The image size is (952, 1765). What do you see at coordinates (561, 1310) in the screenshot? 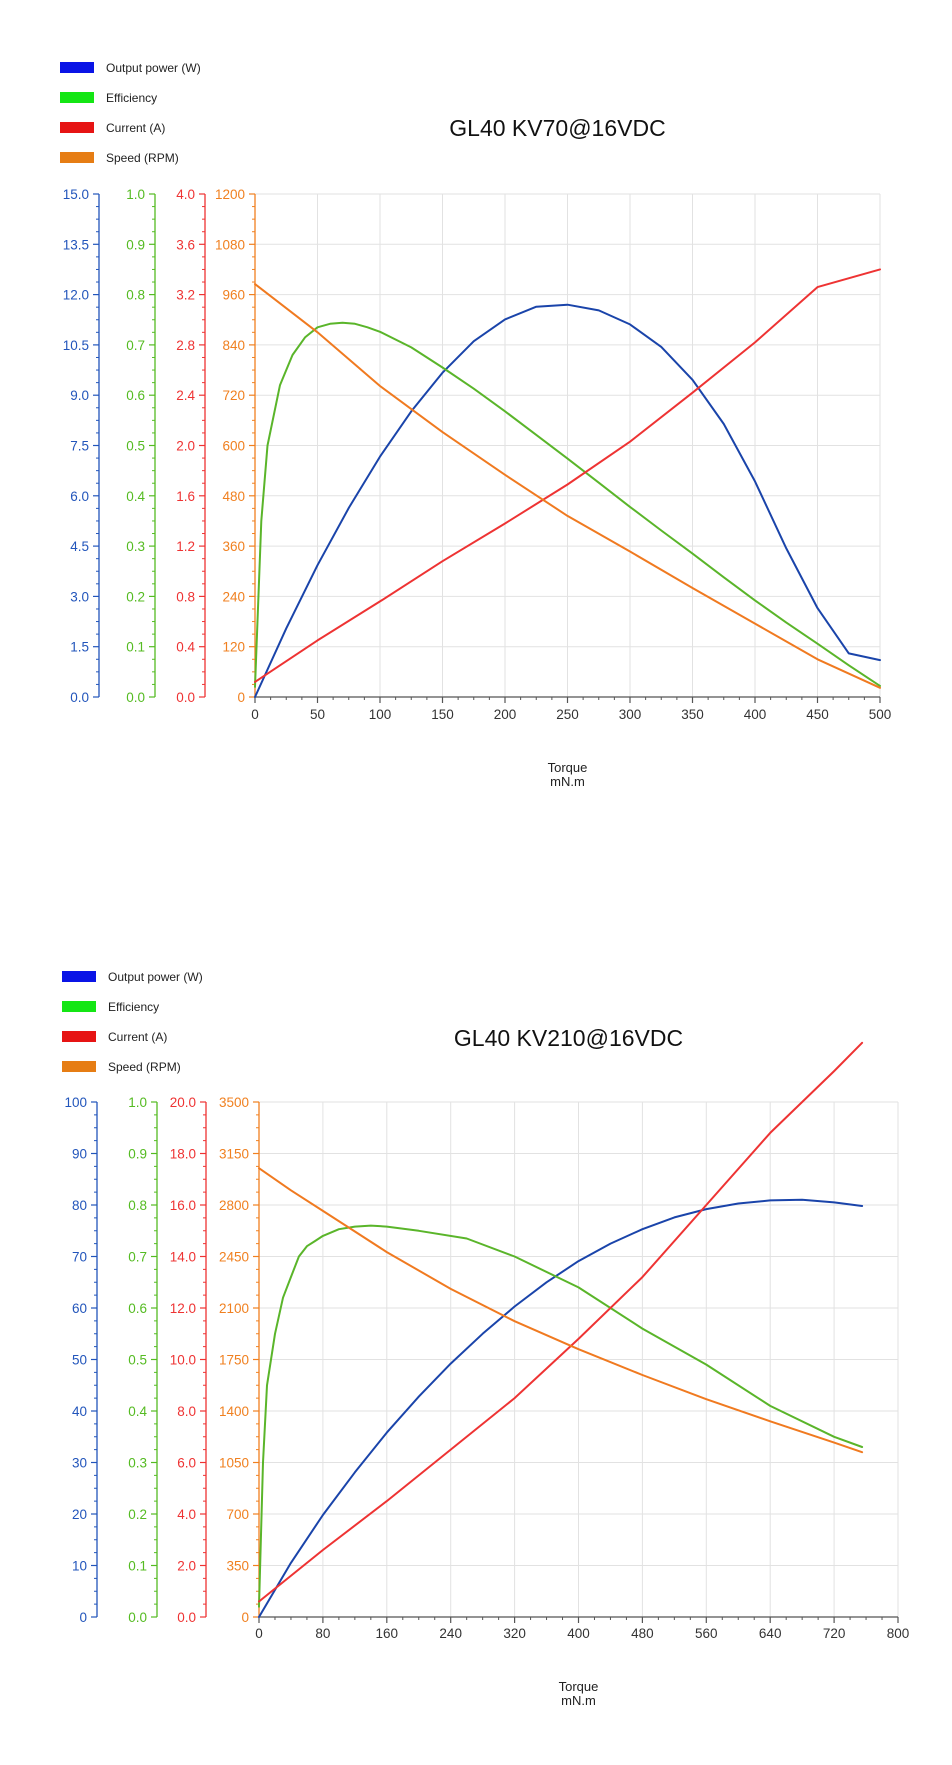
I see `chart-2-series-line-speed-rpm` at bounding box center [561, 1310].